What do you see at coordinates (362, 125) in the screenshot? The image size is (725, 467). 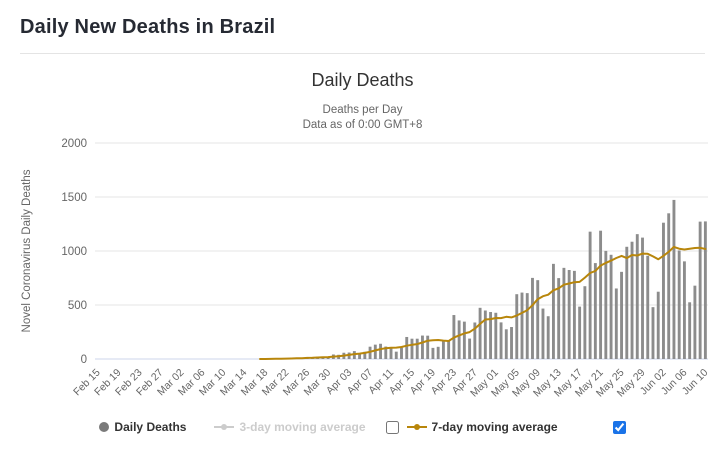 I see `chart-subtitle-line2: Data as of 0:00 GMT+8` at bounding box center [362, 125].